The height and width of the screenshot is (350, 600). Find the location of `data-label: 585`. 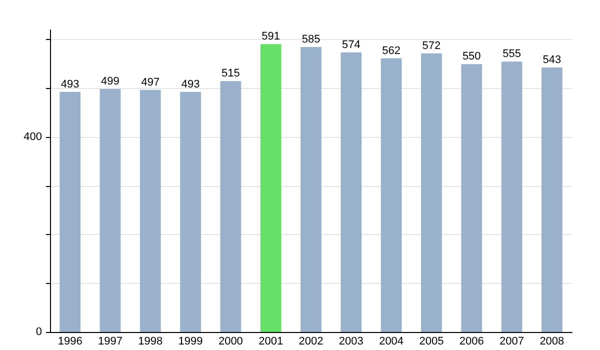

data-label: 585 is located at coordinates (311, 40).